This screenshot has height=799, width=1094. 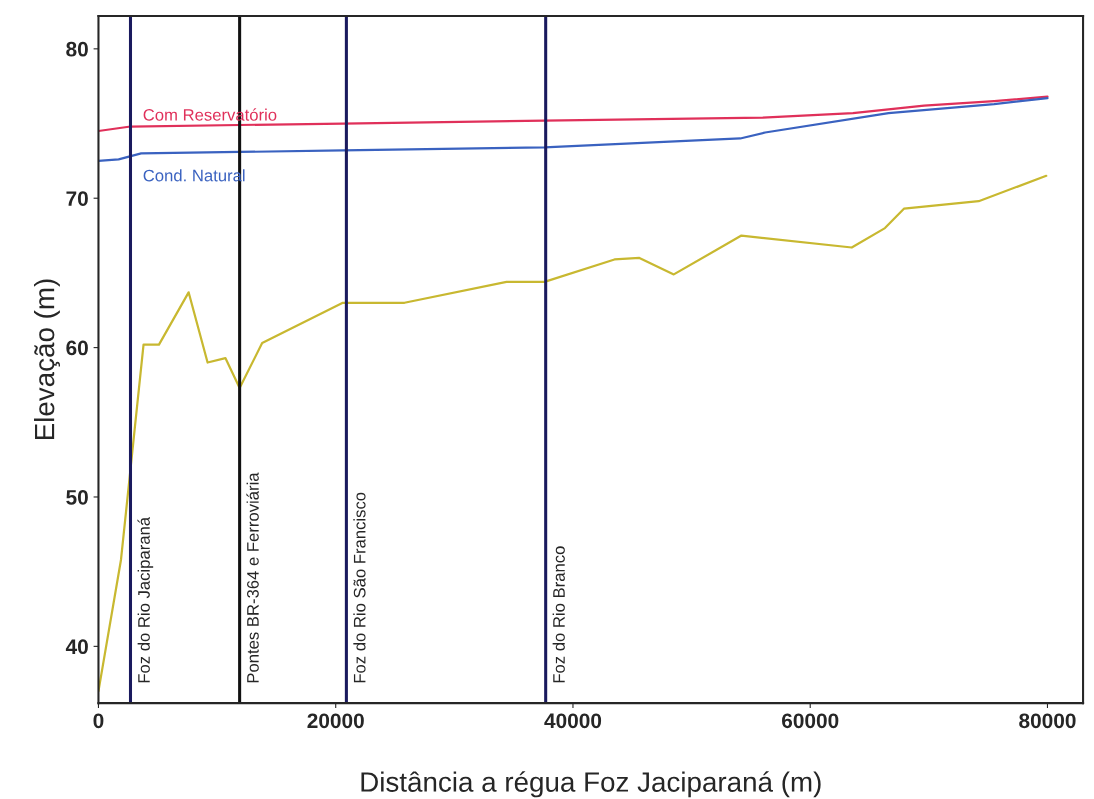 I want to click on y-axis-title: Elevação (m), so click(x=47, y=359).